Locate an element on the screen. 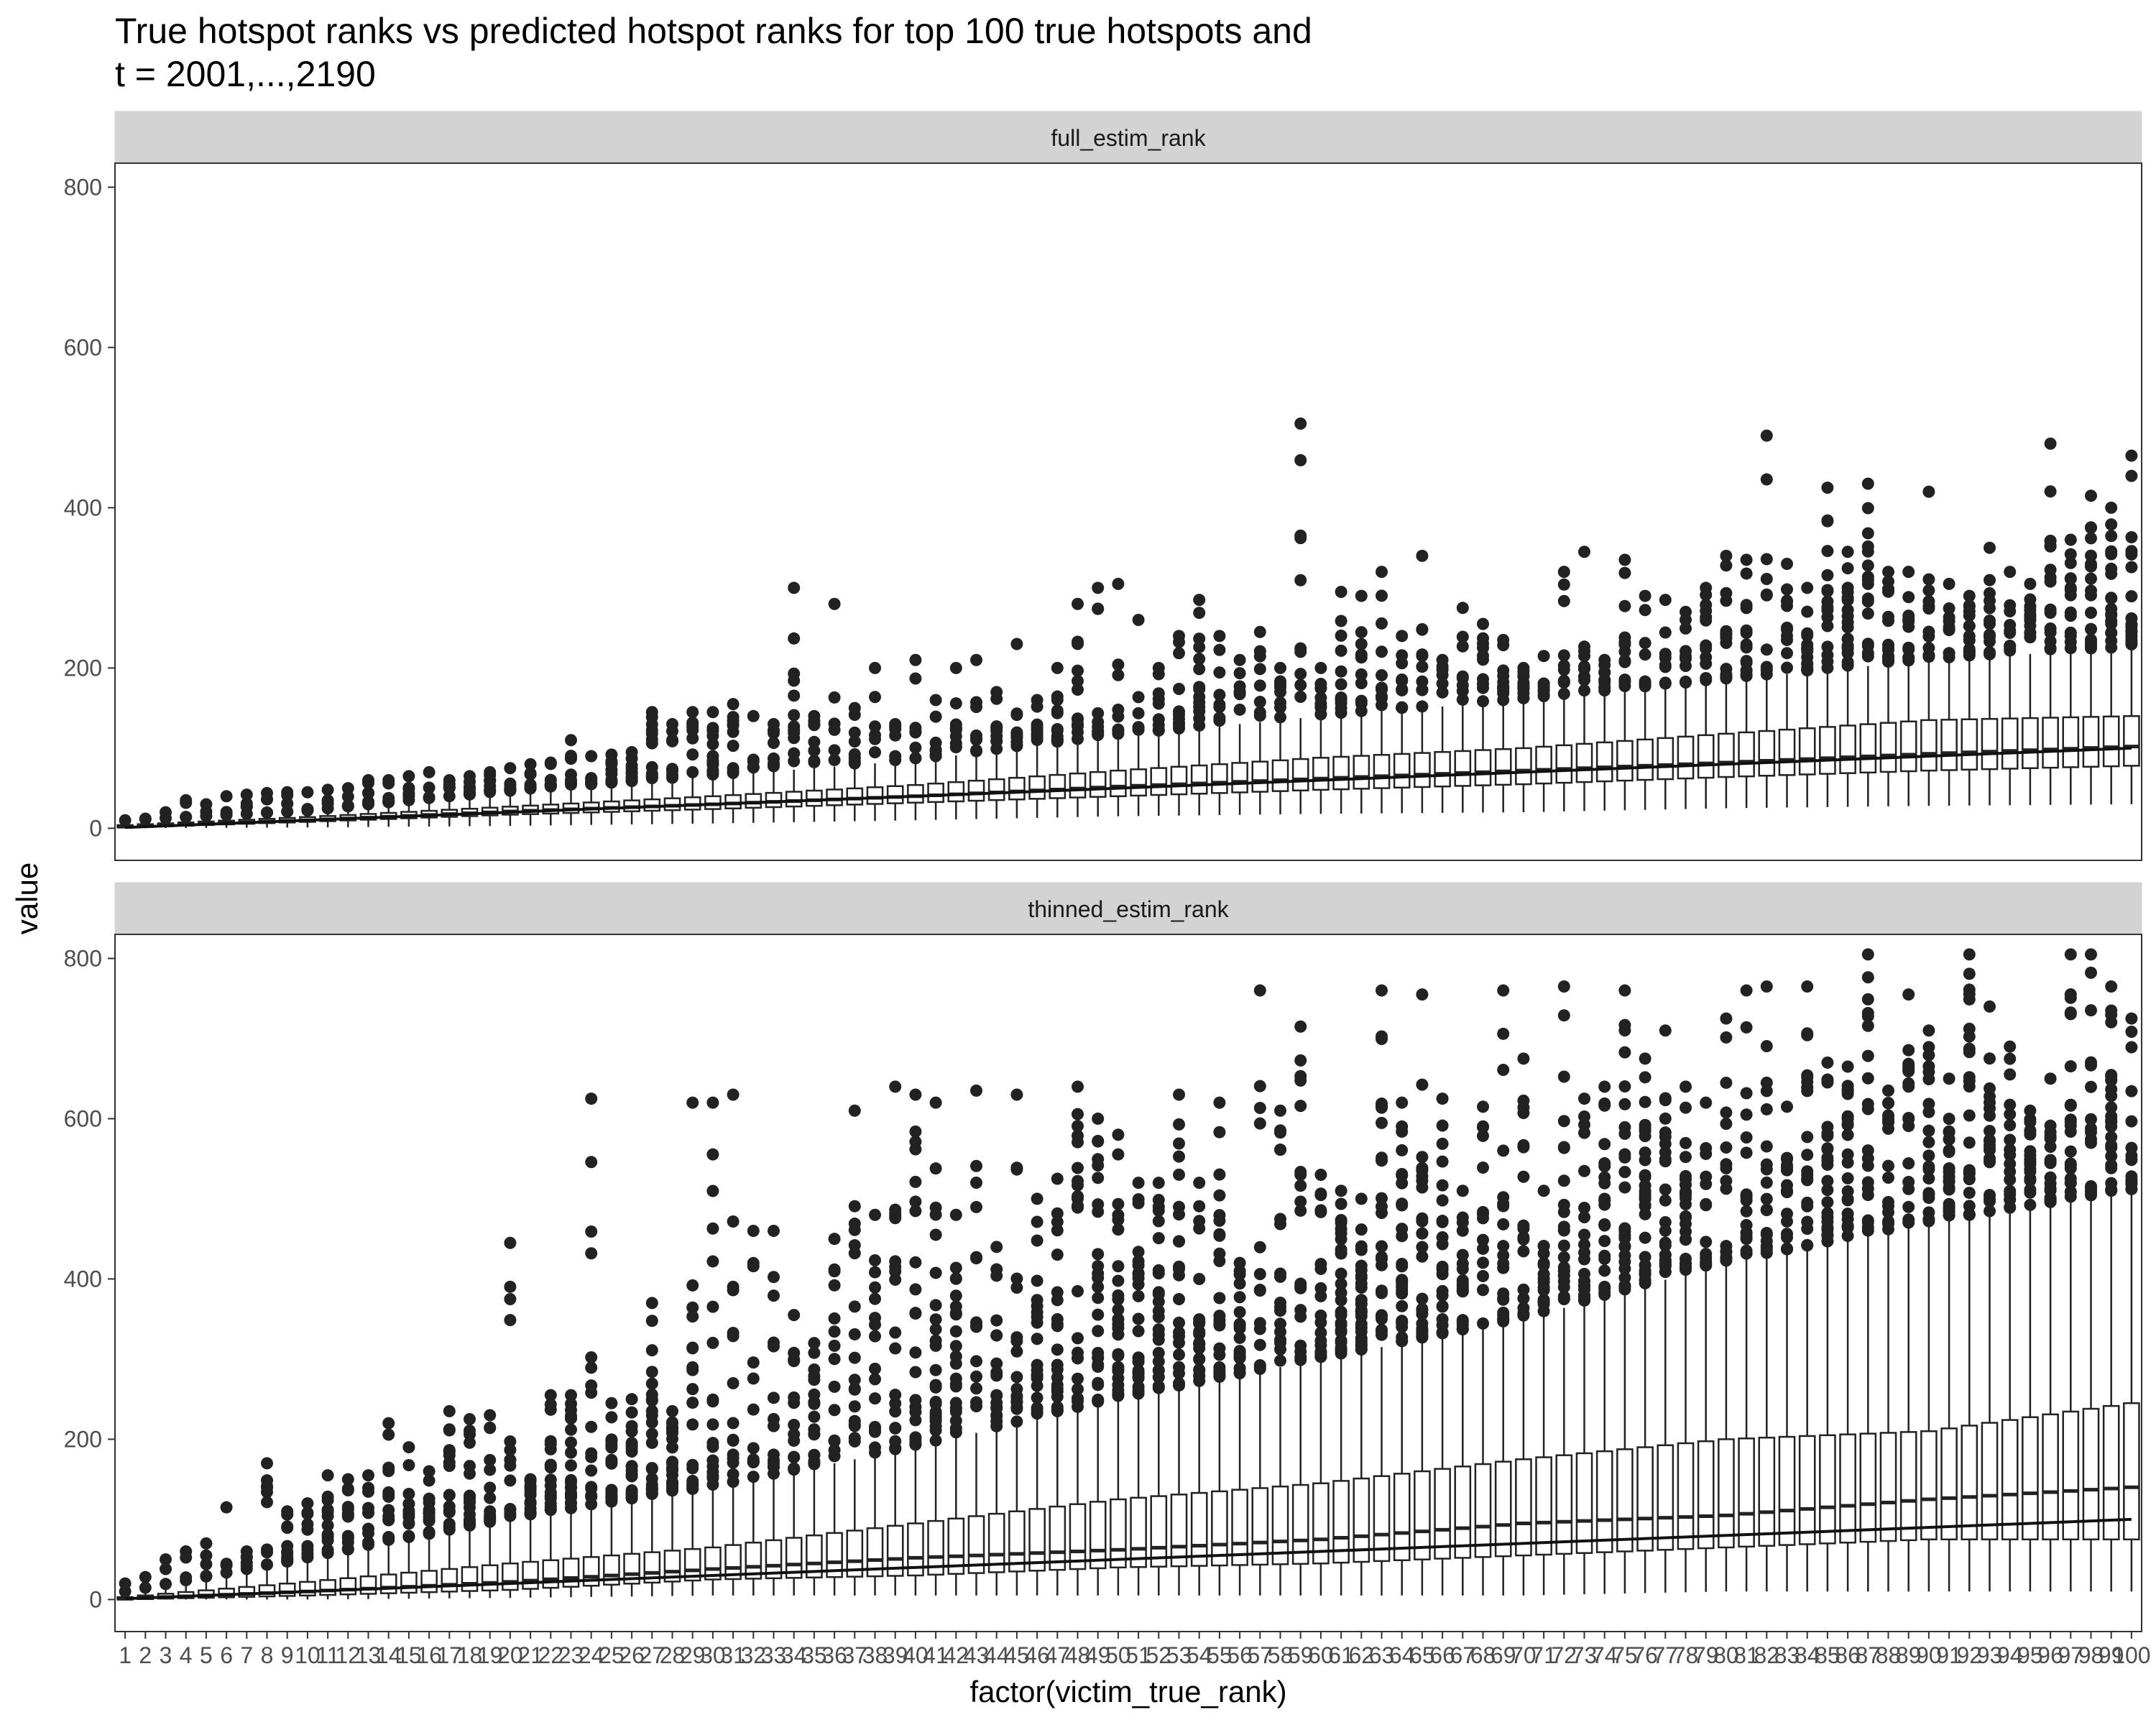 Image resolution: width=2156 pixels, height=1725 pixels. x-tick-label: 83 is located at coordinates (1787, 1655).